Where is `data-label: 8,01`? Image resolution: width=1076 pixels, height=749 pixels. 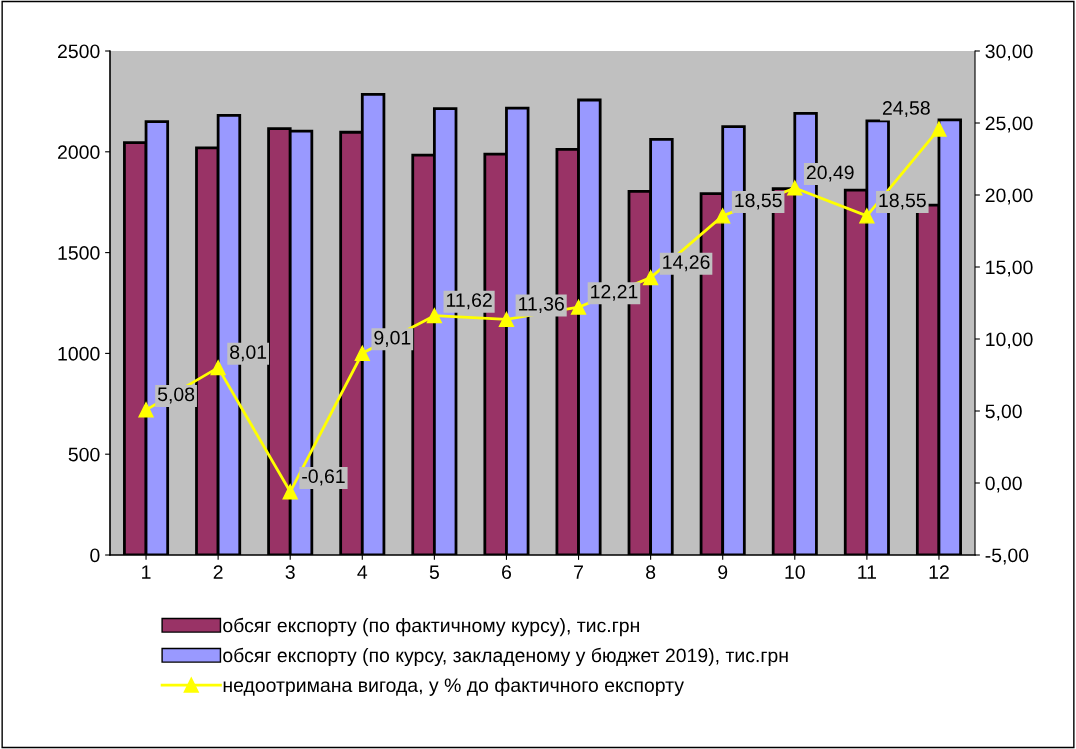 data-label: 8,01 is located at coordinates (248, 353).